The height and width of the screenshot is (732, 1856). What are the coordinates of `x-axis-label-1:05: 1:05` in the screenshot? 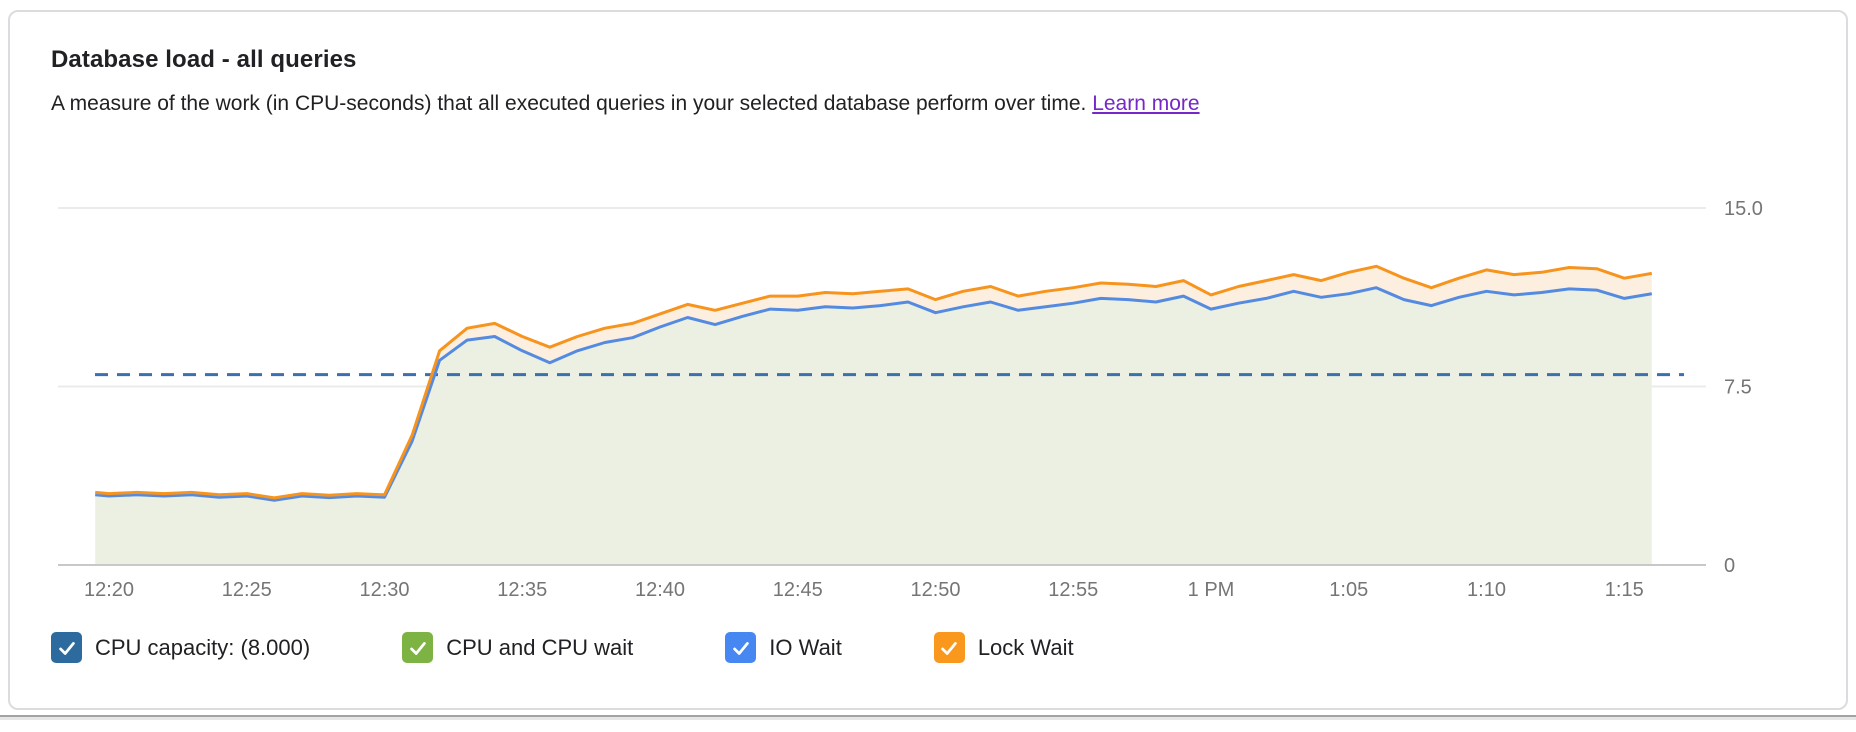 It's located at (1348, 590).